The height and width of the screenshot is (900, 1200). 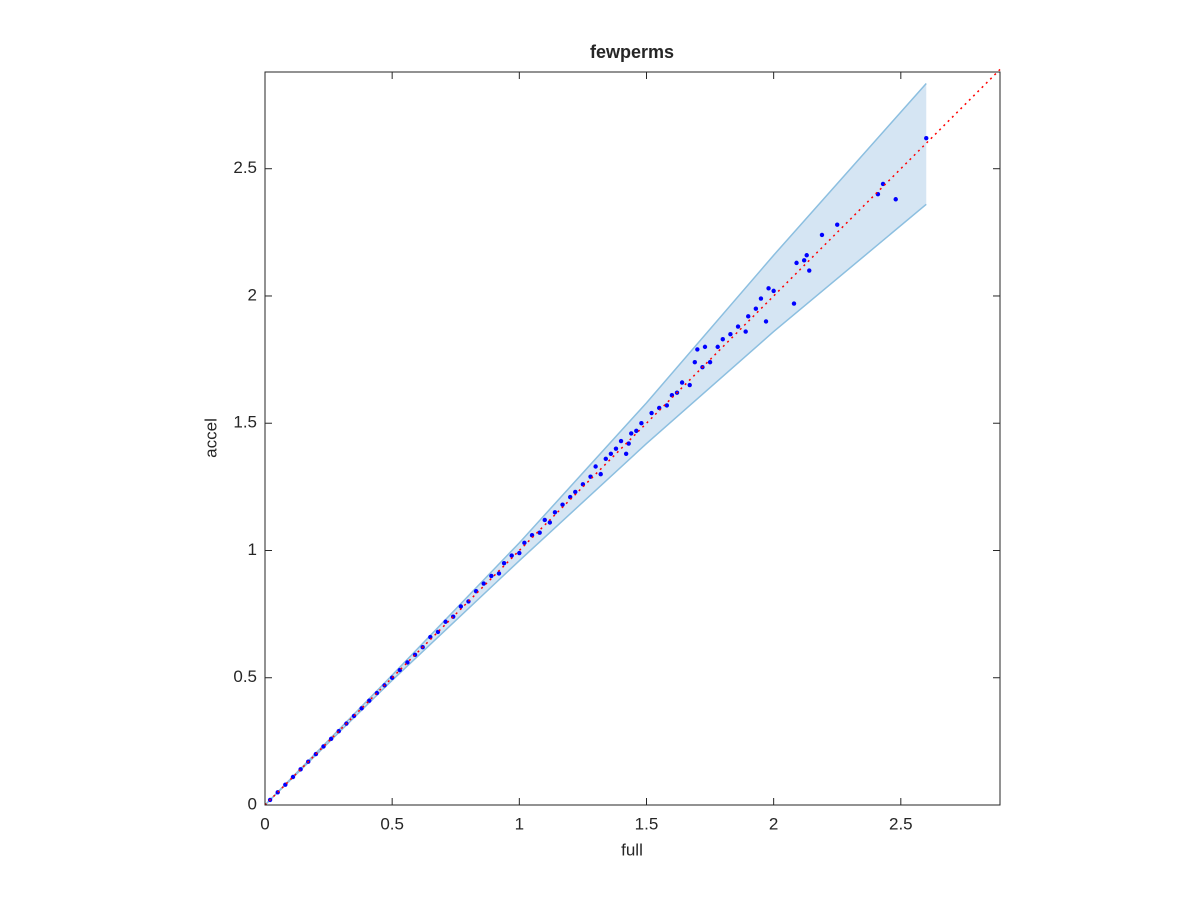 I want to click on x-axis-label: full, so click(x=632, y=849).